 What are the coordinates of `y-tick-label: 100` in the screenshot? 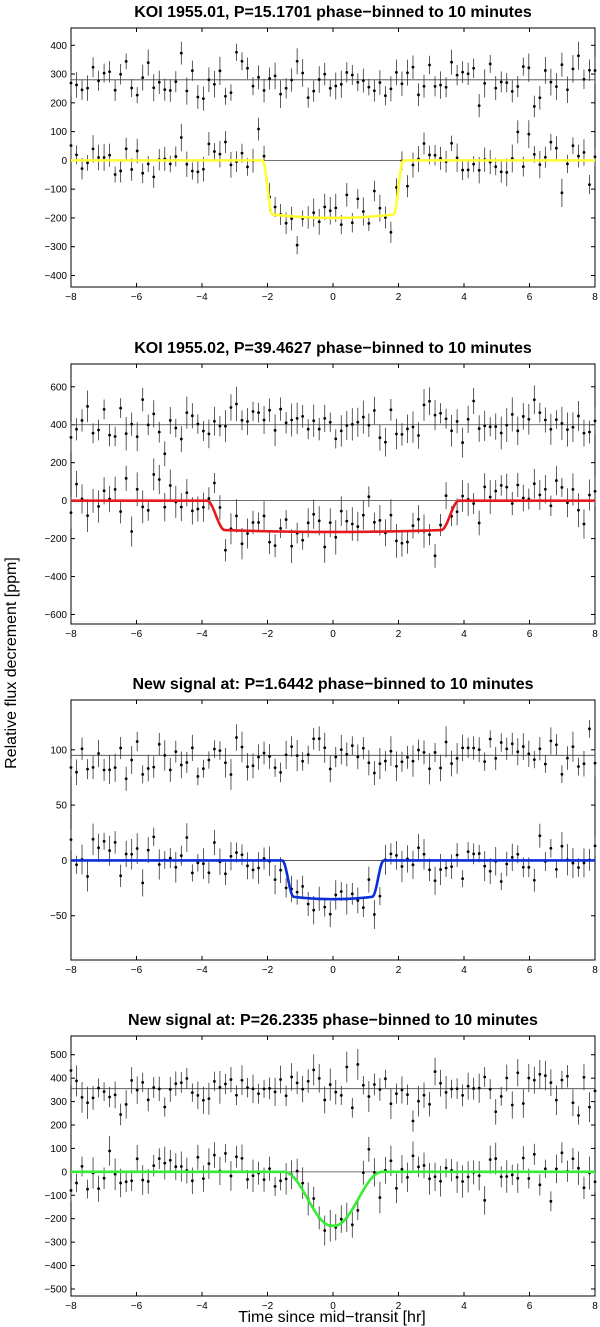 It's located at (58, 750).